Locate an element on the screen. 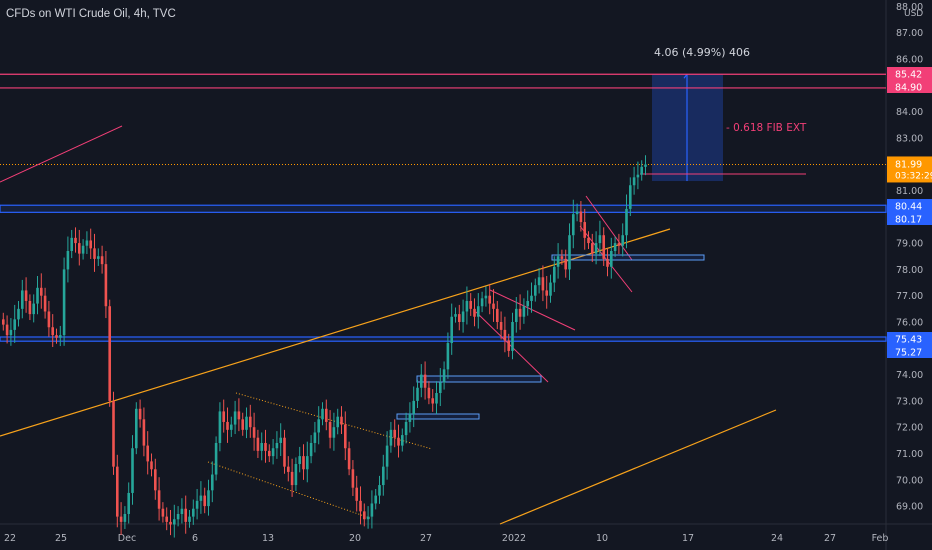 Image resolution: width=932 pixels, height=550 pixels. channel-top-dotted is located at coordinates (334, 421).